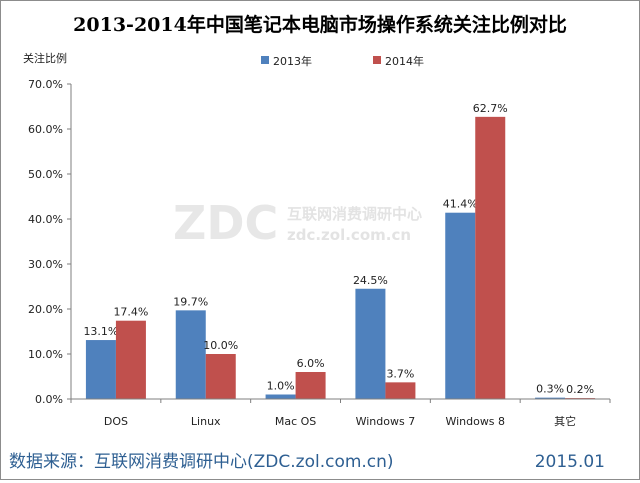 This screenshot has height=483, width=640. Describe the element at coordinates (49, 242) in the screenshot. I see `y-axis-ticks: 0.0% 10.0% 20.0% 30.0% 40.0% 50.0% 60.0% 70.0%` at that location.